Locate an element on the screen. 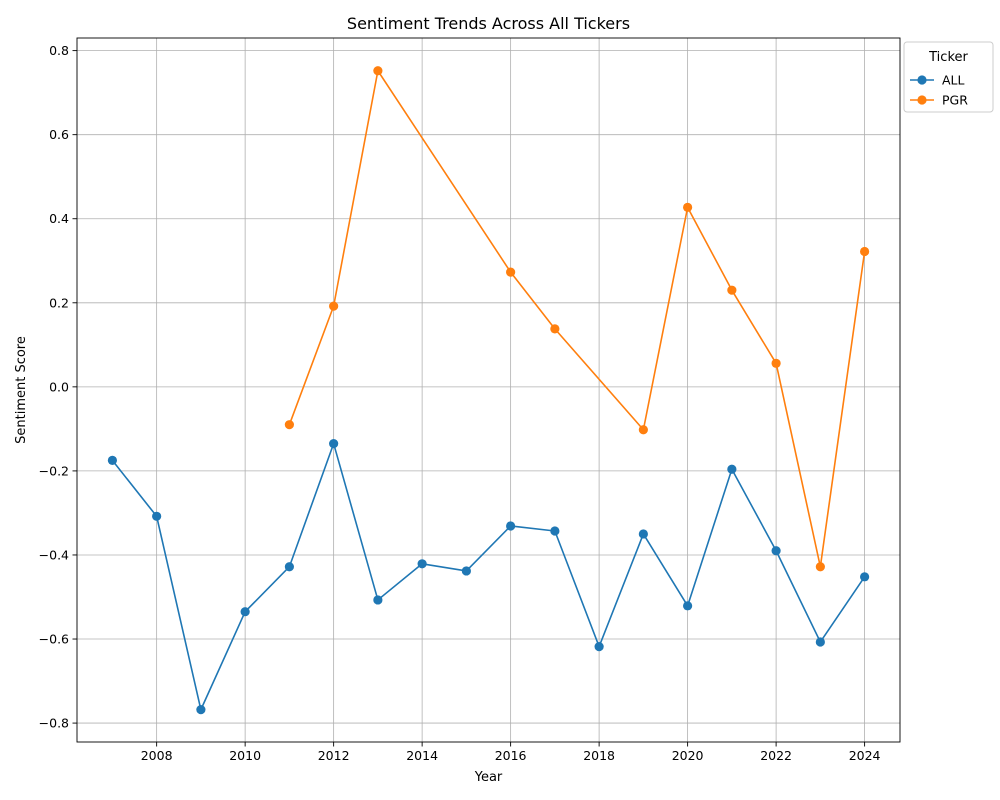  legend-title: Ticker is located at coordinates (948, 57).